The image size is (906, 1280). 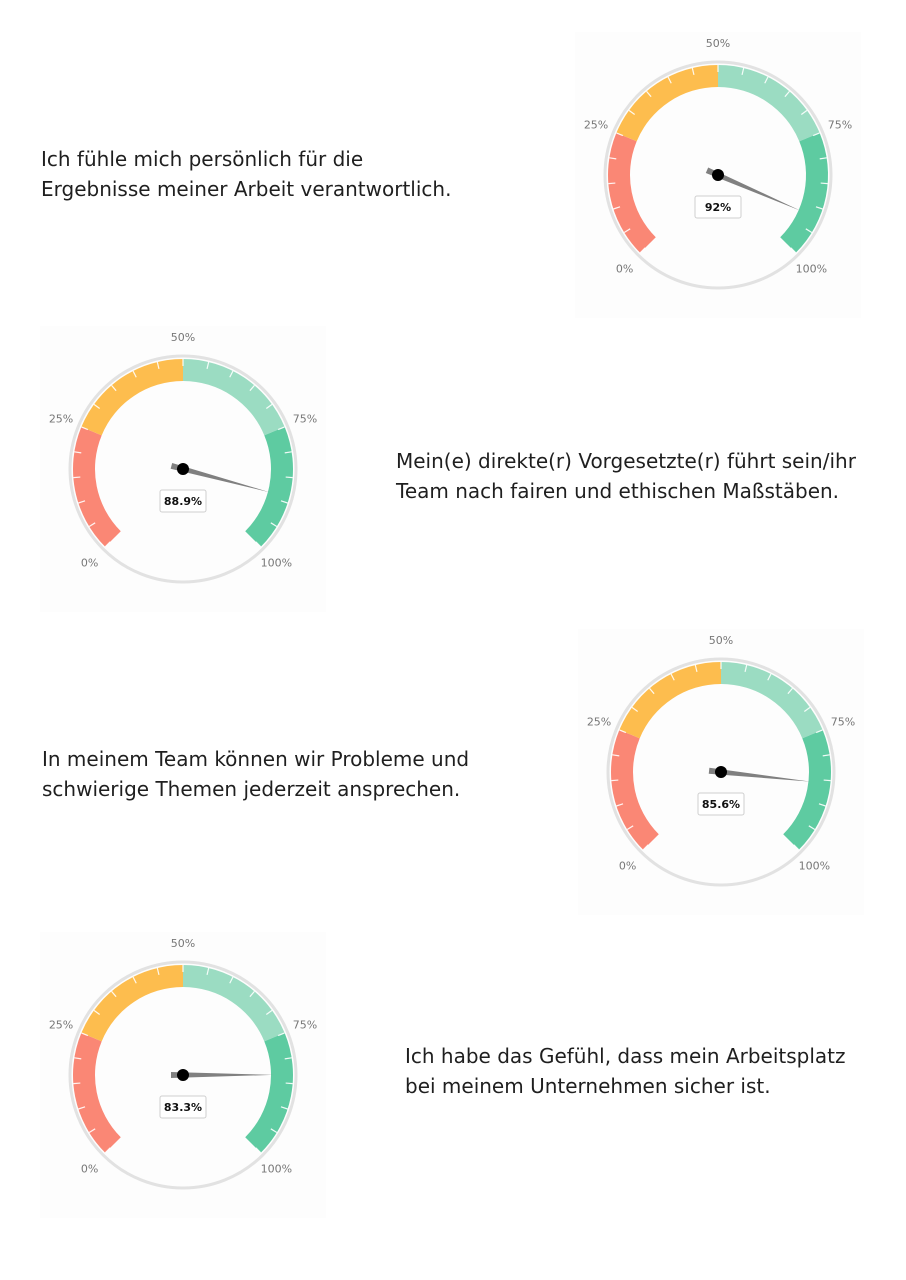 I want to click on gauge-2-tick-label: 75%, so click(x=305, y=418).